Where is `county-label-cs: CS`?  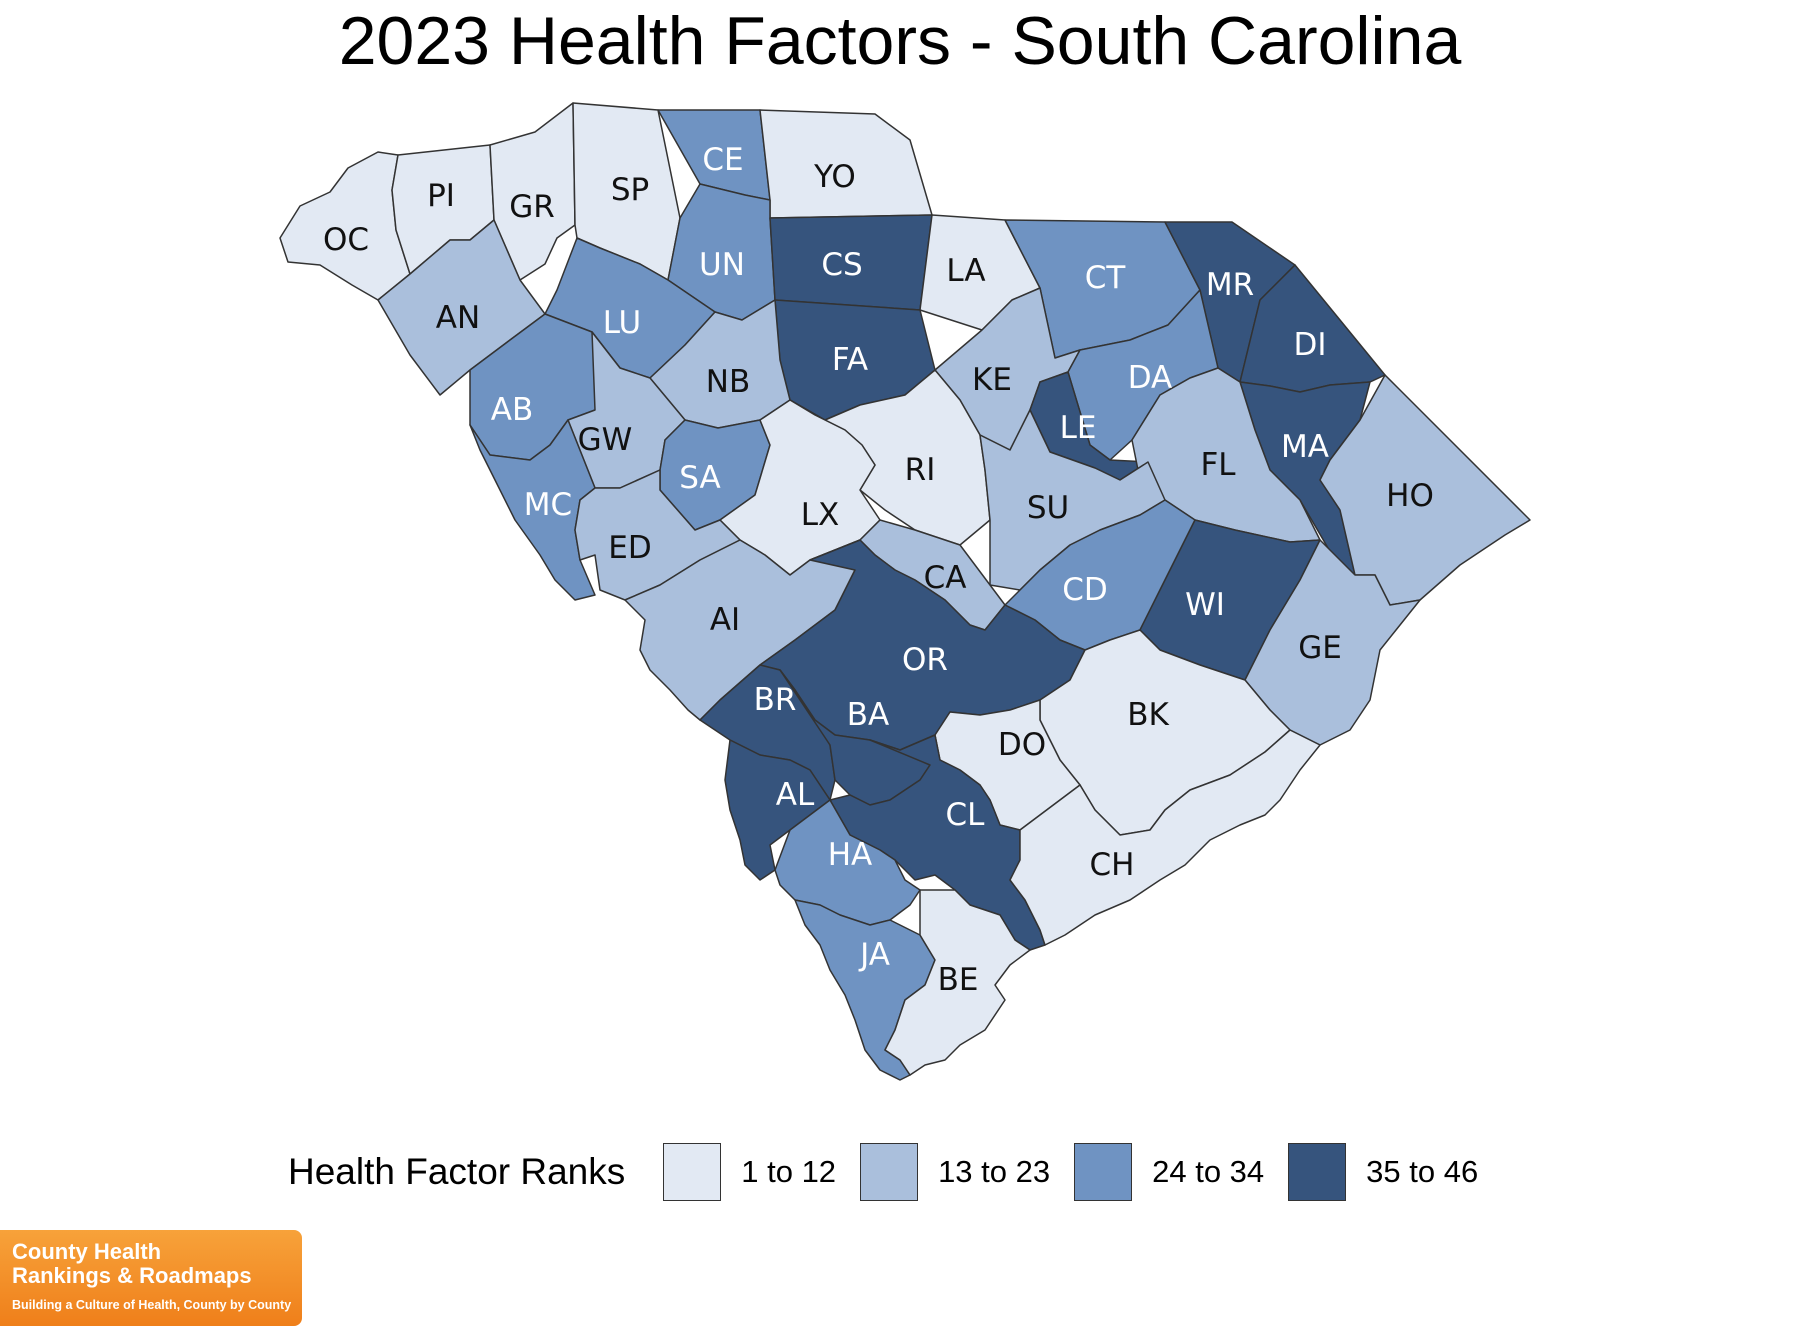 county-label-cs: CS is located at coordinates (841, 265).